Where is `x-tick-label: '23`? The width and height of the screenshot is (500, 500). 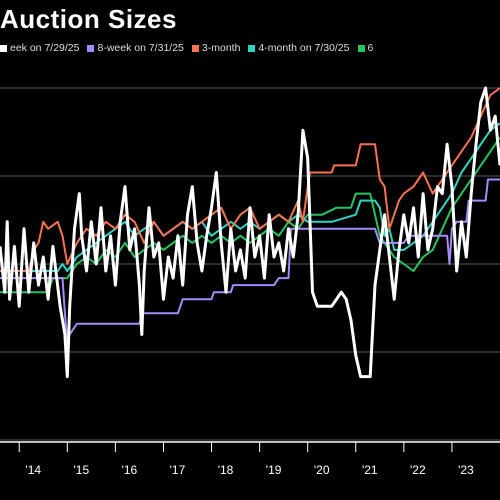 x-tick-label: '23 is located at coordinates (466, 470).